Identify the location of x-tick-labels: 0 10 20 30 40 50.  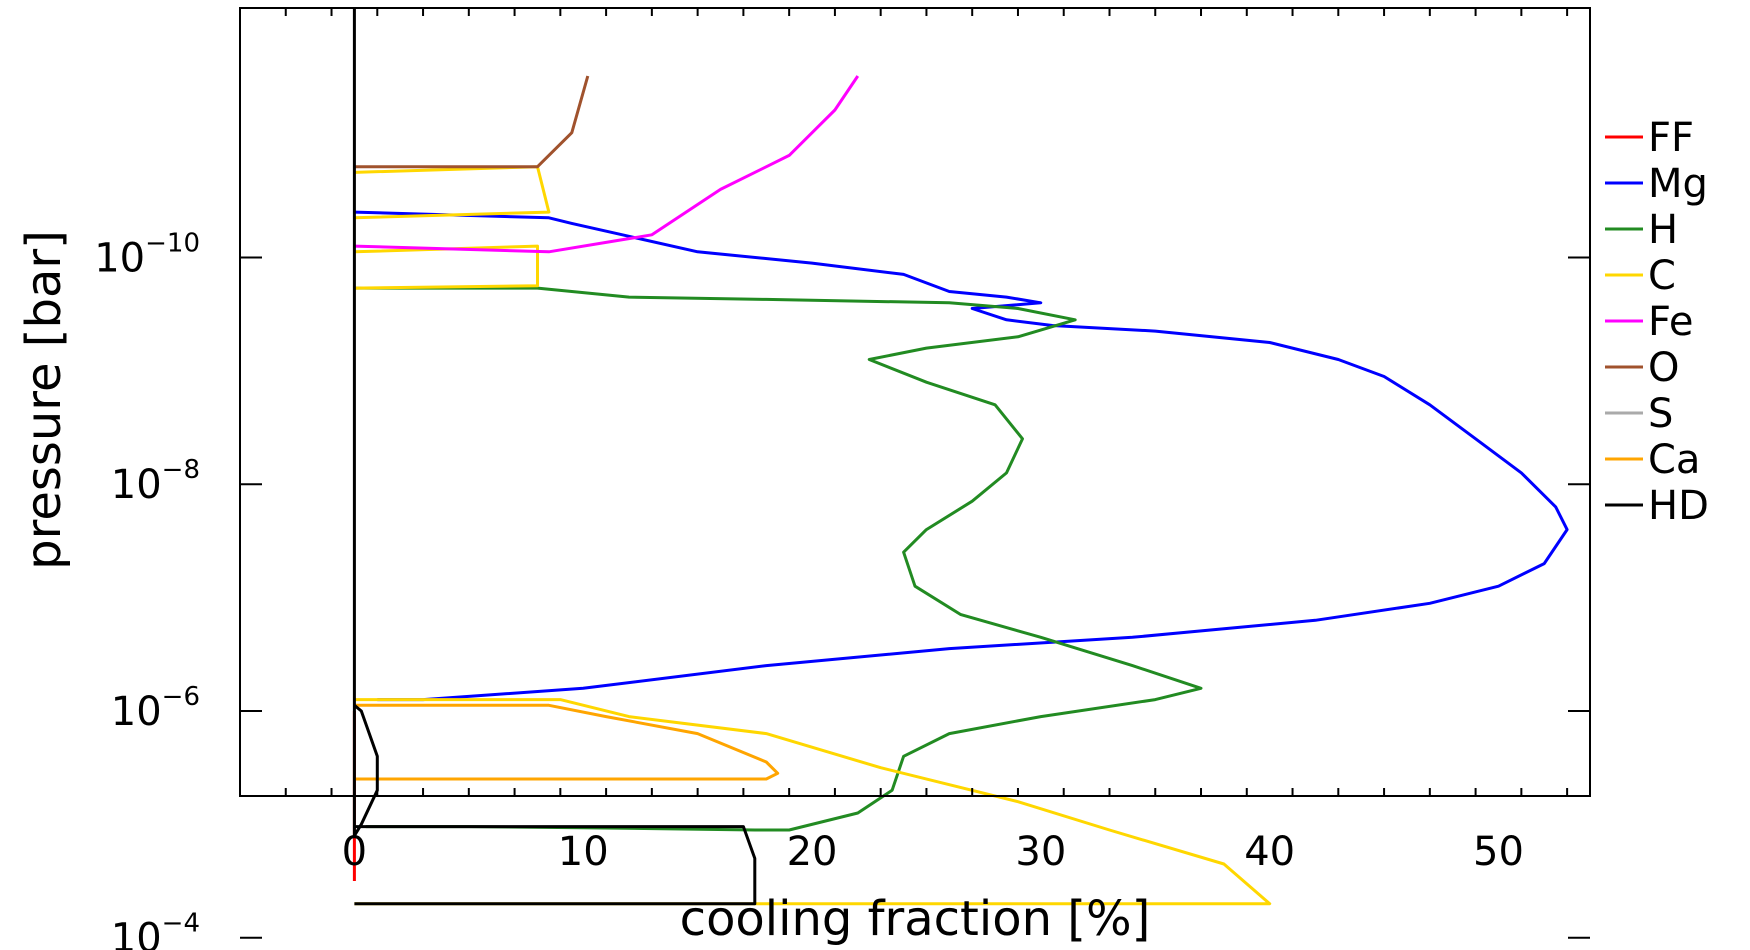
(933, 852).